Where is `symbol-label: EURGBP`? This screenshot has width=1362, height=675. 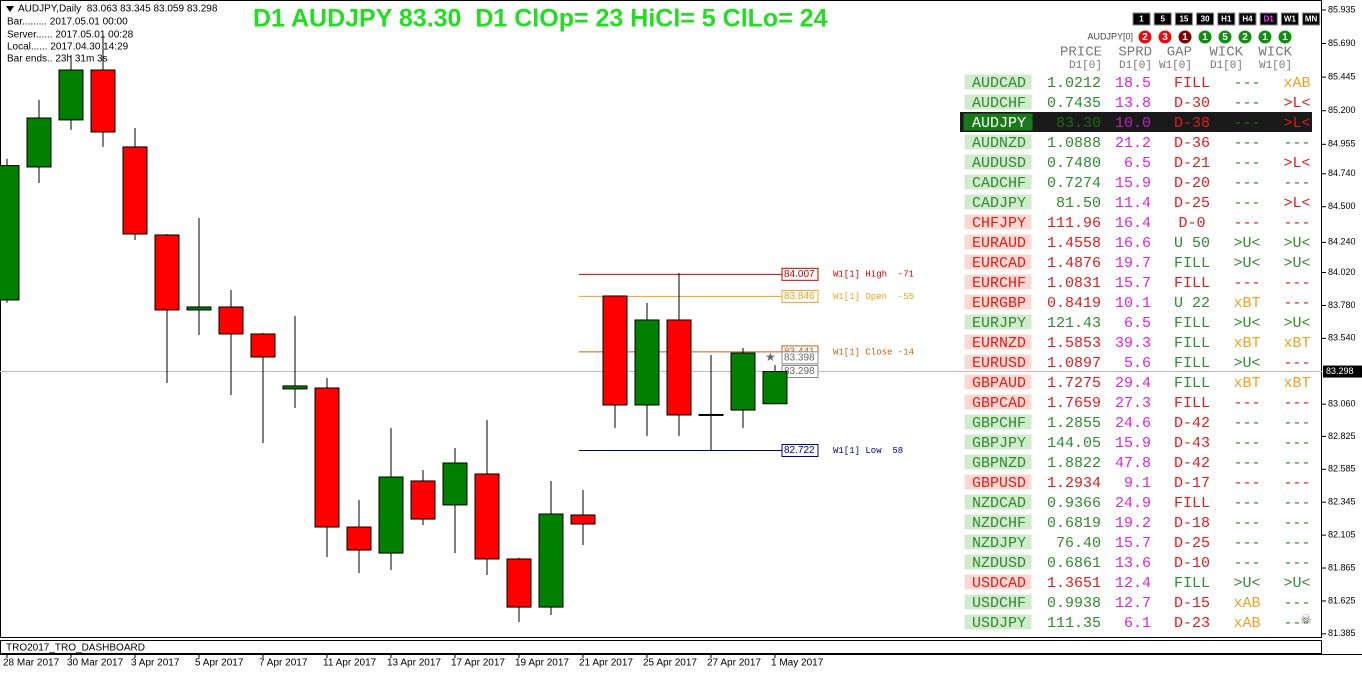
symbol-label: EURGBP is located at coordinates (999, 303).